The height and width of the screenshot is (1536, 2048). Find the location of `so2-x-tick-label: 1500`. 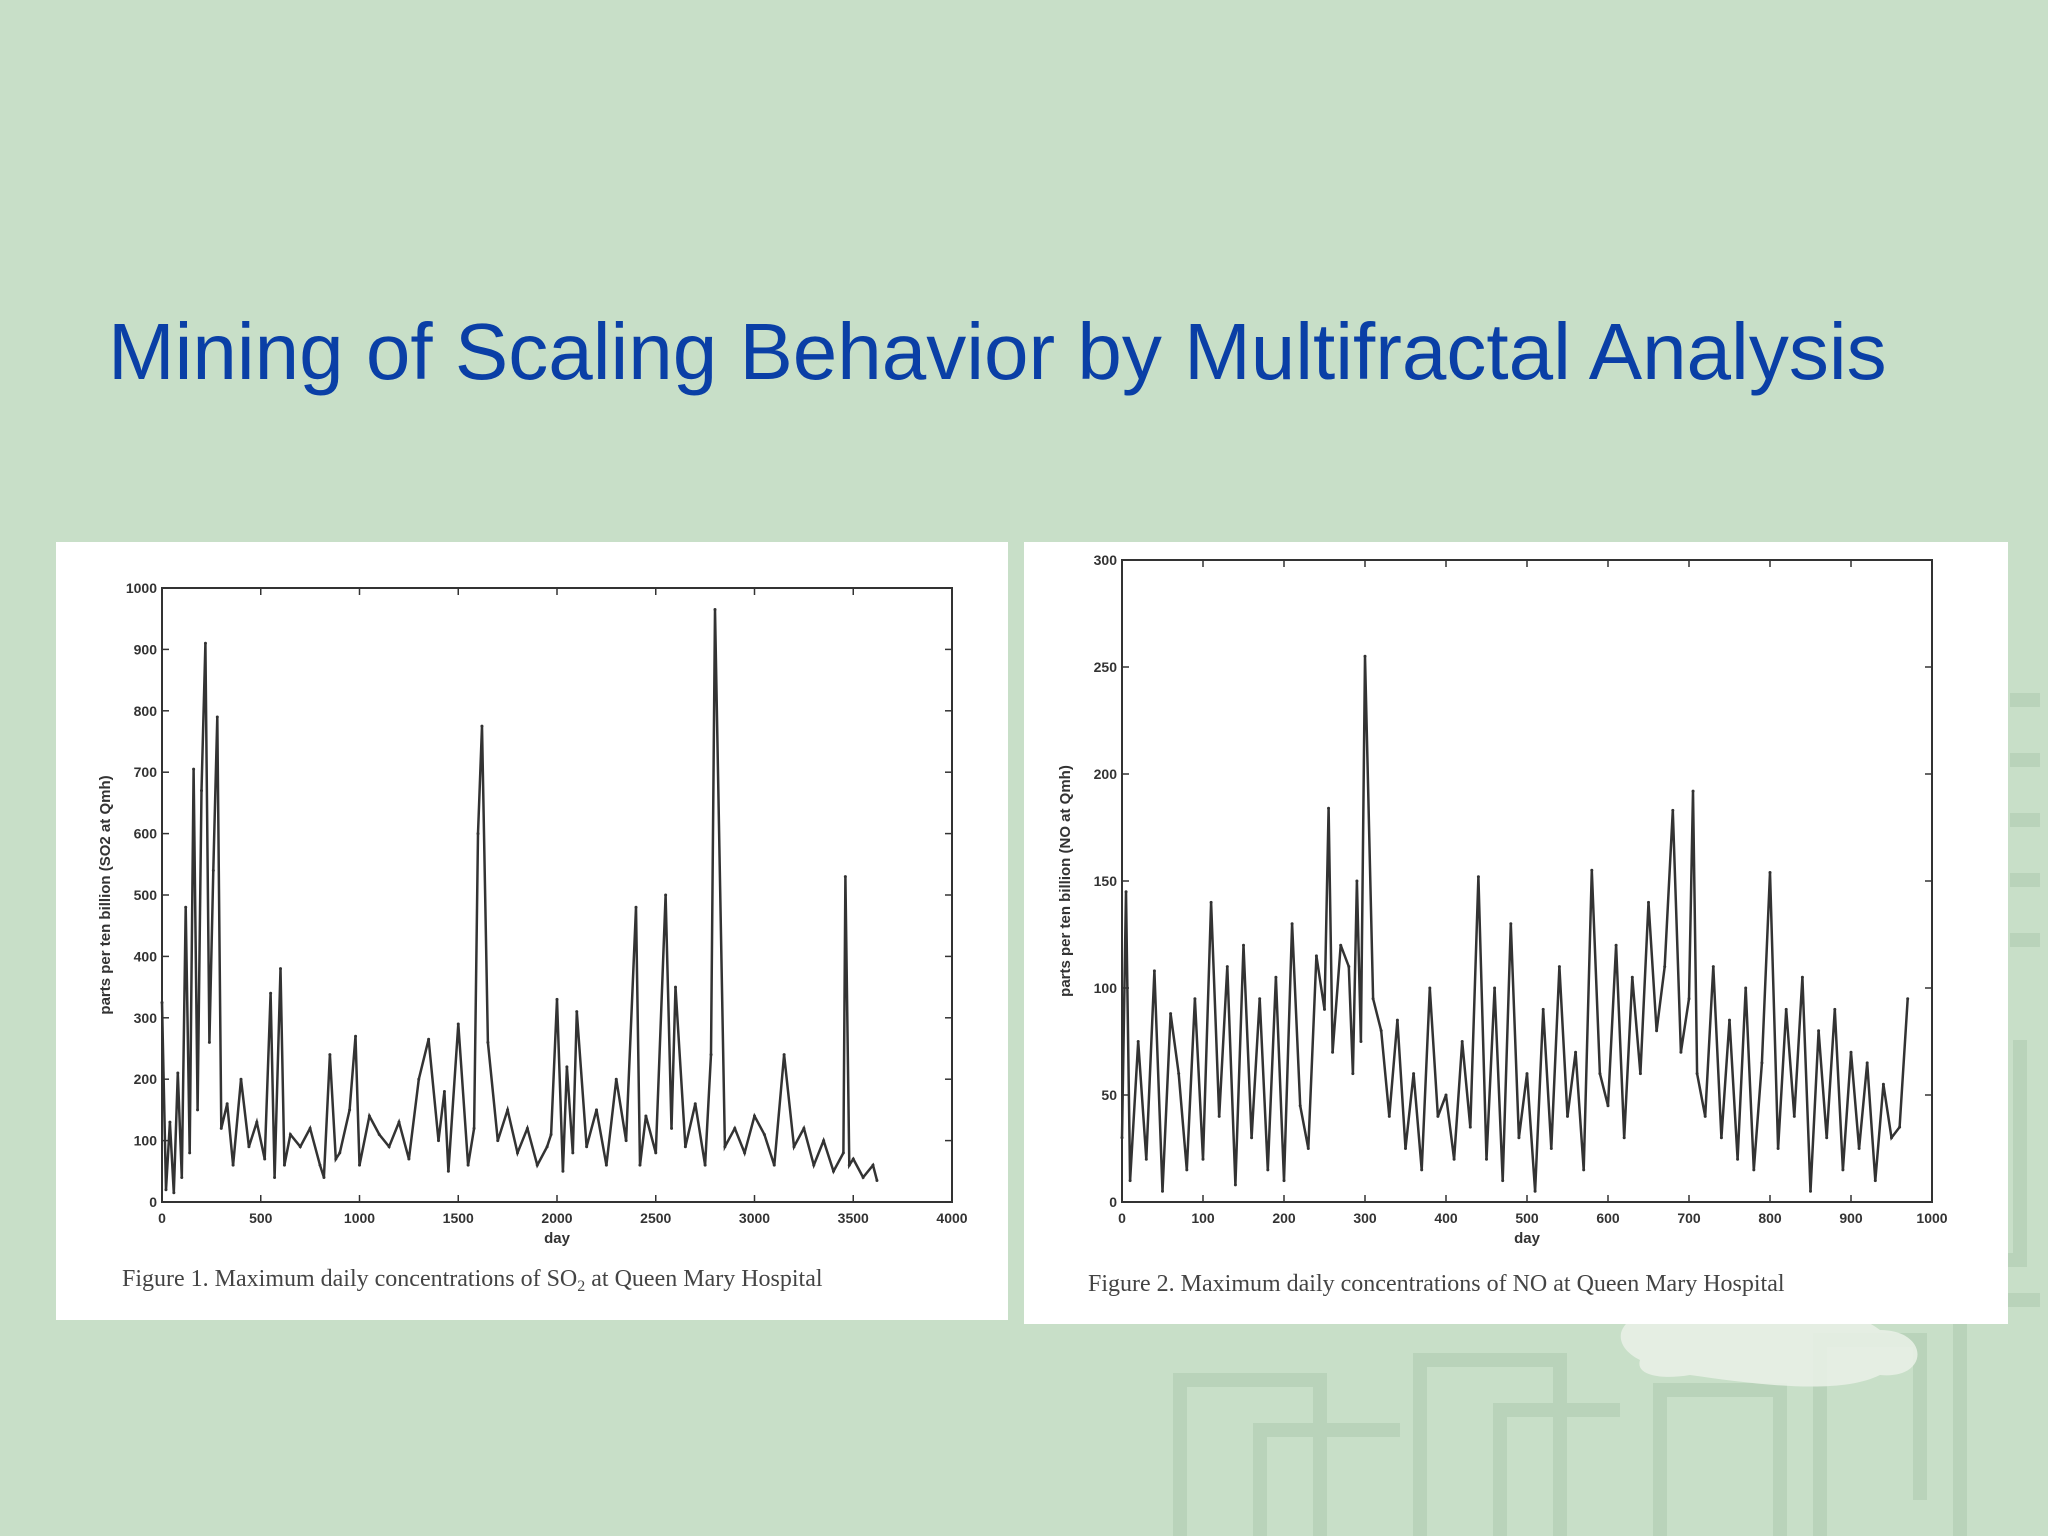

so2-x-tick-label: 1500 is located at coordinates (458, 1218).